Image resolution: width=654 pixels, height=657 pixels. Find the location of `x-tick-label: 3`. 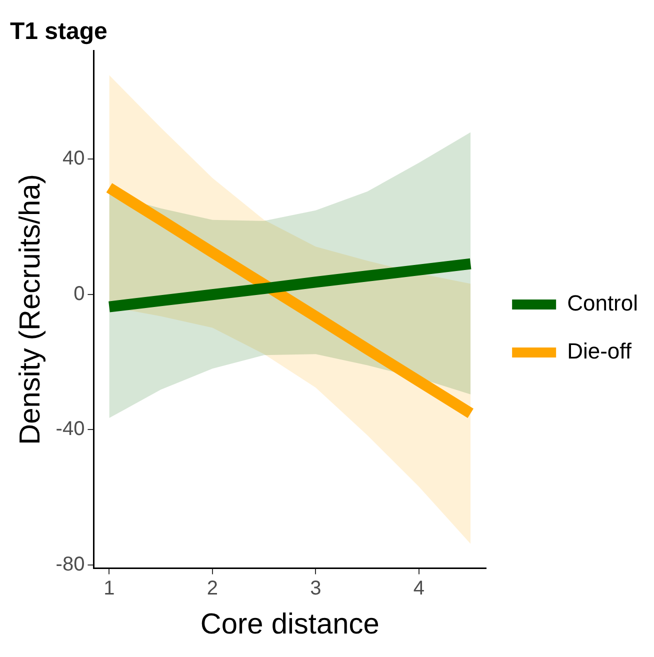

x-tick-label: 3 is located at coordinates (316, 589).